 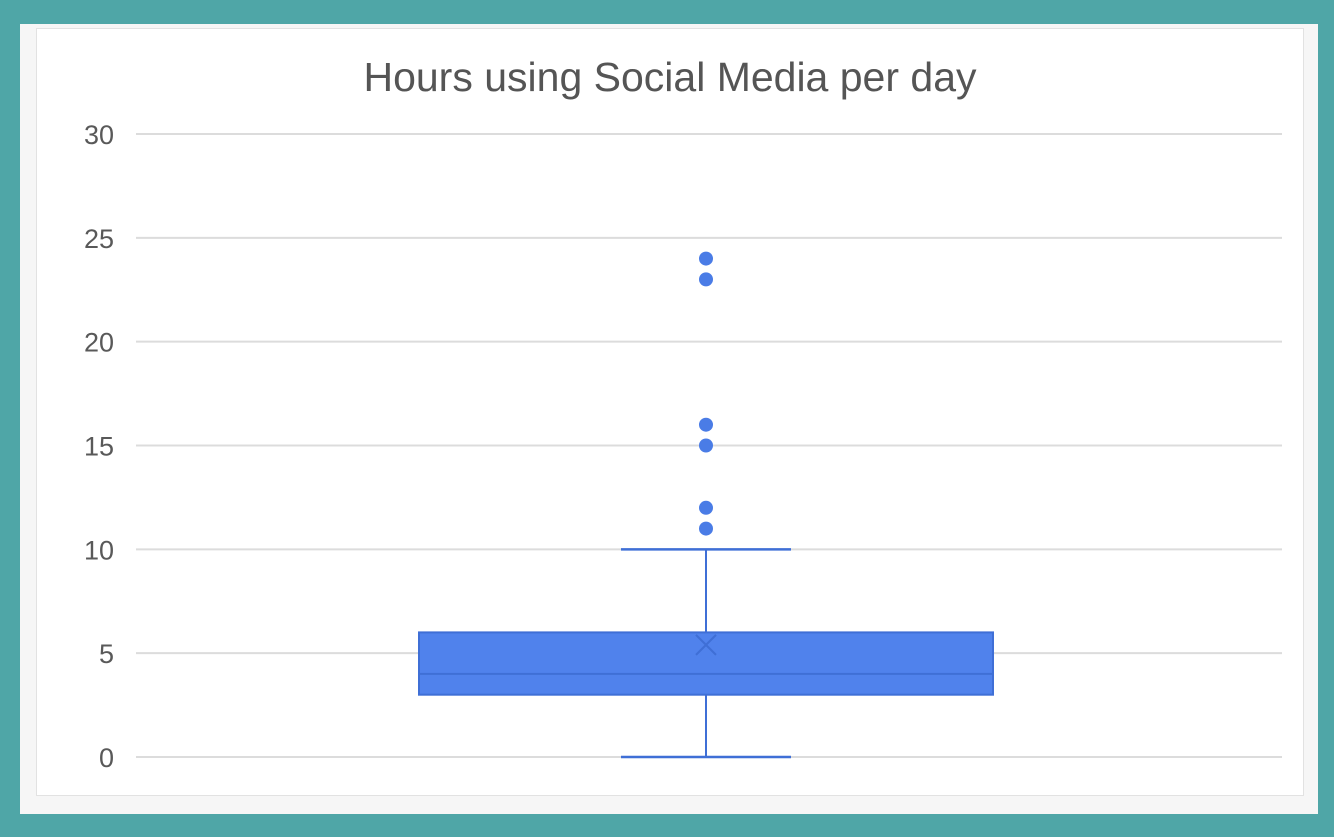 What do you see at coordinates (99, 343) in the screenshot?
I see `y-tick-label: 20` at bounding box center [99, 343].